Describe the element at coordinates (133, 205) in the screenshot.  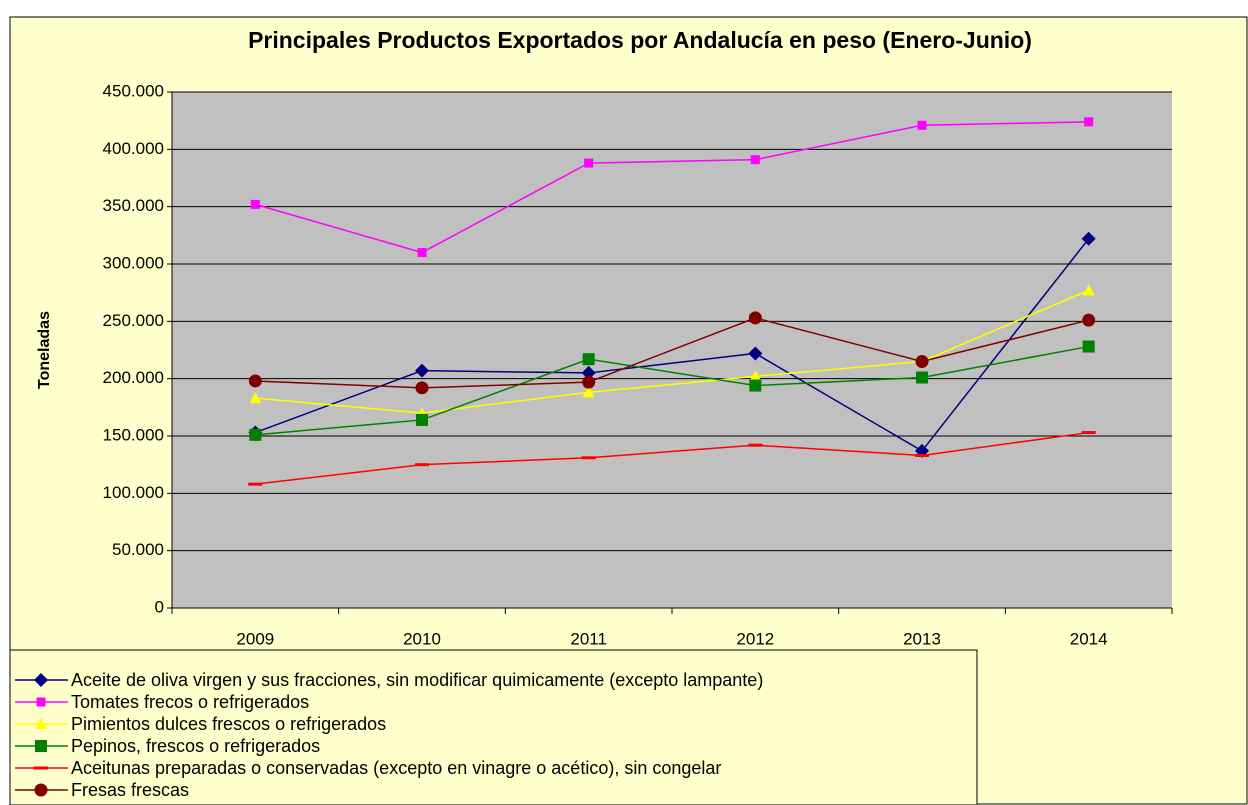
I see `y-tick-label: 350.000` at that location.